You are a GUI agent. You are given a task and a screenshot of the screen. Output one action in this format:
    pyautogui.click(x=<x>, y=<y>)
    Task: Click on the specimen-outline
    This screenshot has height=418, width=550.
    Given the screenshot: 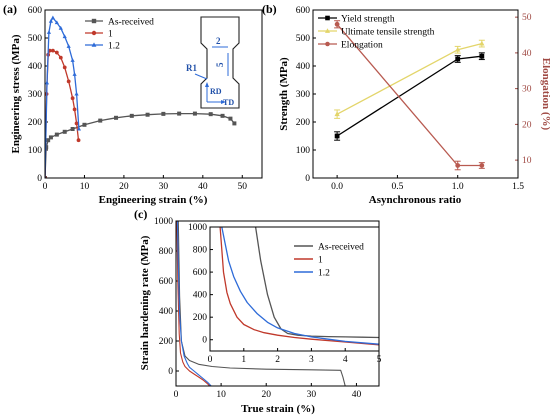 What is the action you would take?
    pyautogui.click(x=220, y=62)
    